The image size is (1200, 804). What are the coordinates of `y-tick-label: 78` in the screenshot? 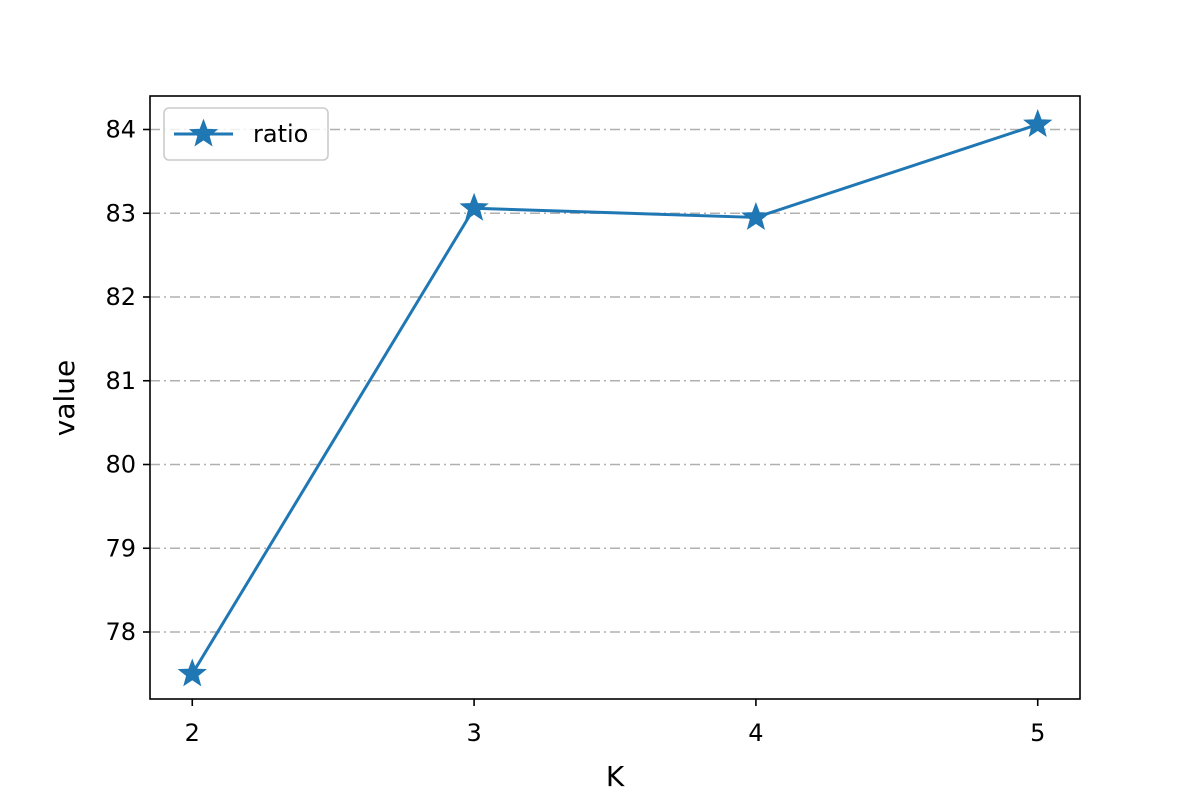 It's located at (120, 632).